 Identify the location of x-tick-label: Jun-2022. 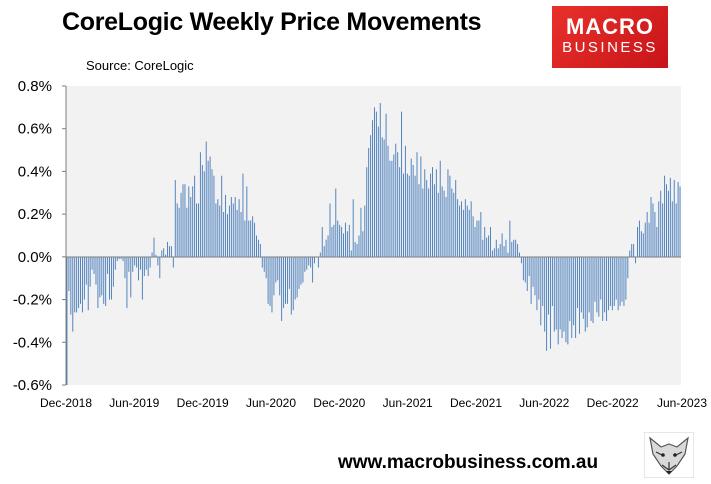
(544, 403).